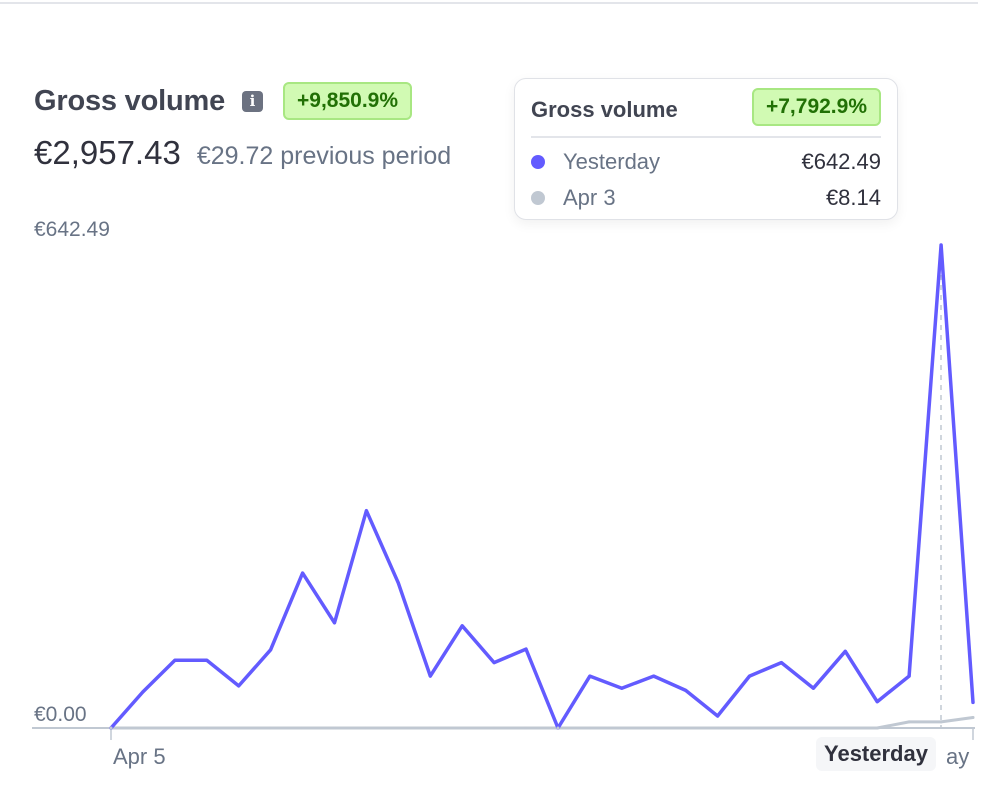  What do you see at coordinates (129, 100) in the screenshot?
I see `chart-title: Gross volume` at bounding box center [129, 100].